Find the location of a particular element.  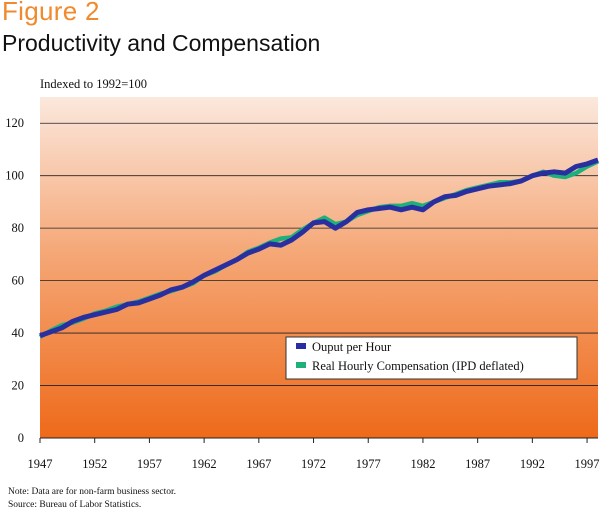

legend-swatch-output is located at coordinates (301, 346).